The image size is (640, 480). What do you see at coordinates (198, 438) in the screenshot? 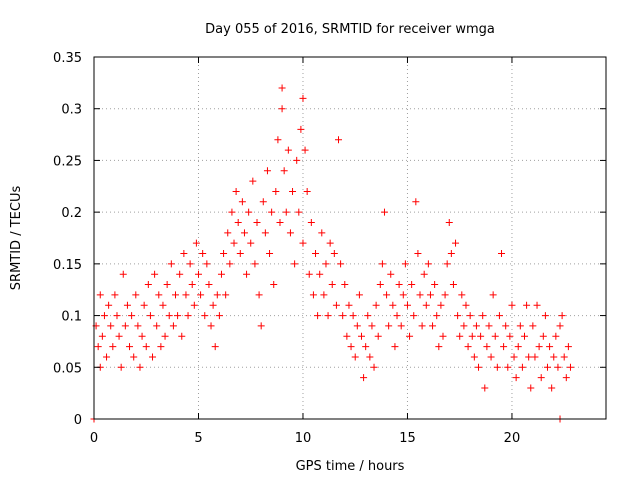
I see `x-tick-label: 5` at bounding box center [198, 438].